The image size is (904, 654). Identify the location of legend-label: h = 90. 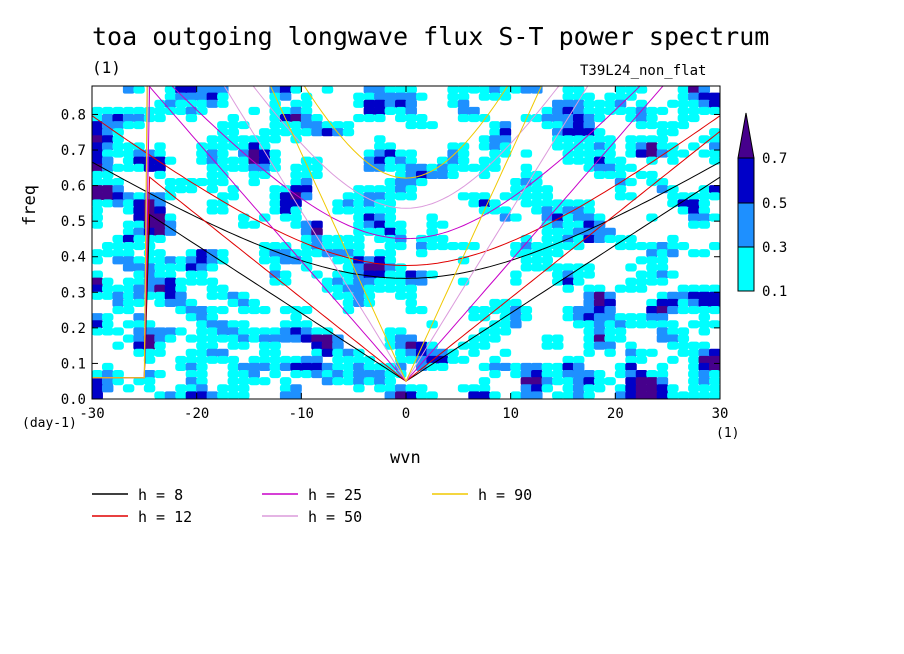
(505, 495).